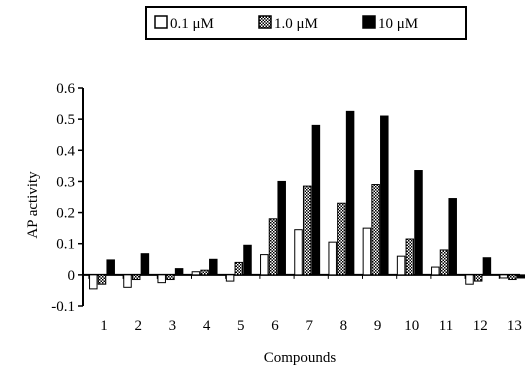  I want to click on x-tick-label-3: 3, so click(173, 326).